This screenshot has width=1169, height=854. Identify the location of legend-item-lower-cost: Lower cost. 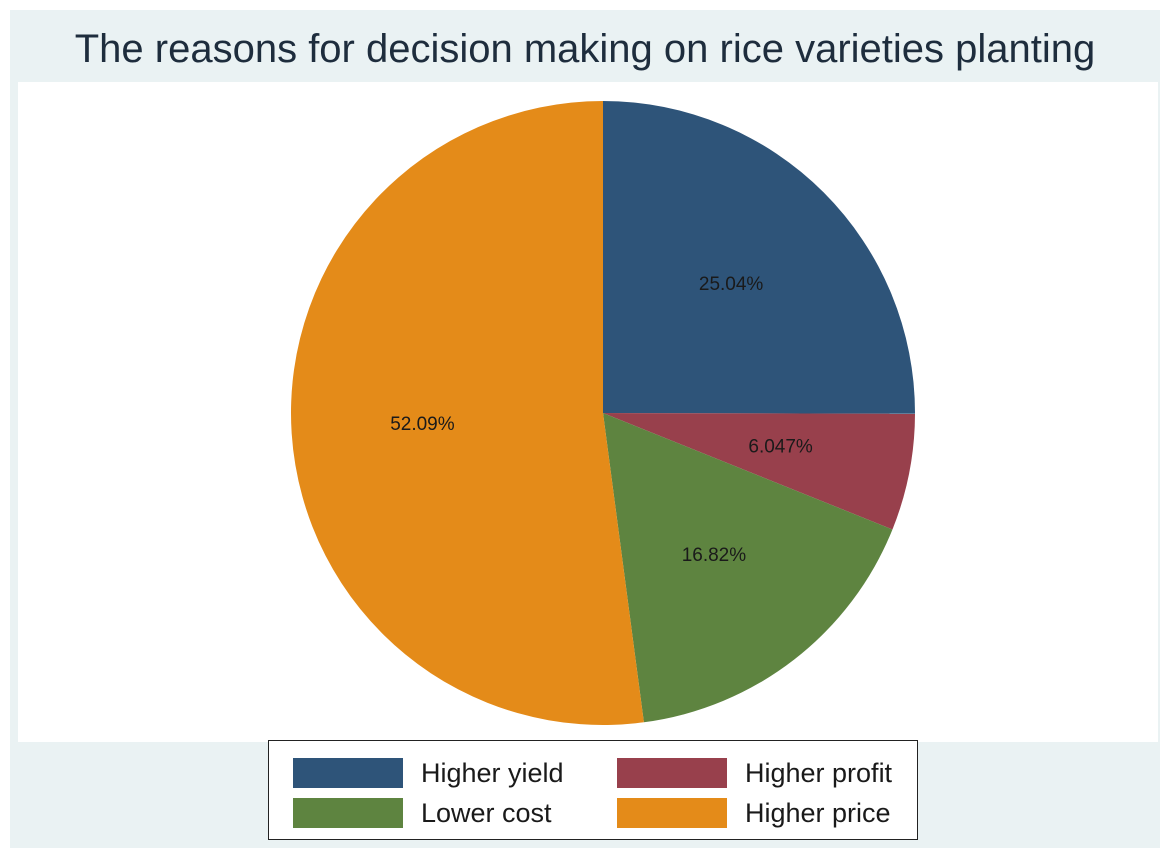
(422, 813).